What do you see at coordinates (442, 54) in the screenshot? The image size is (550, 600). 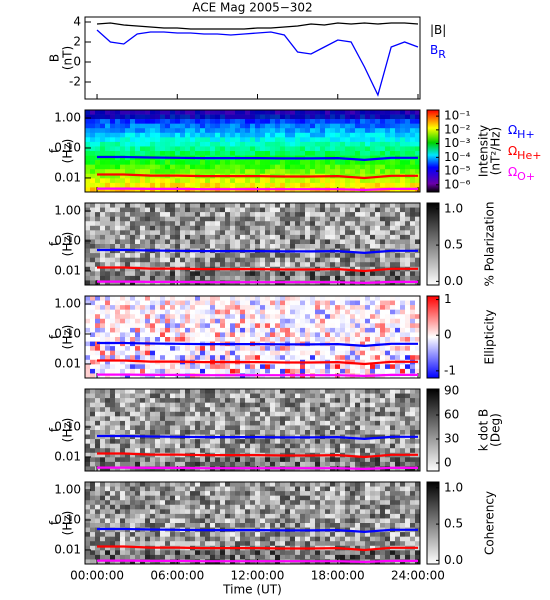 I see `legend-subscript: R` at bounding box center [442, 54].